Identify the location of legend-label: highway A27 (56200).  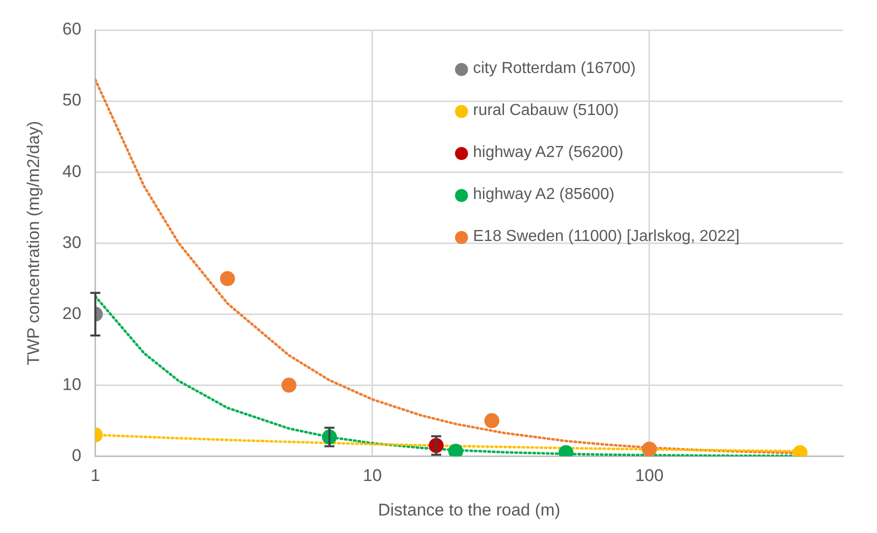
(548, 153).